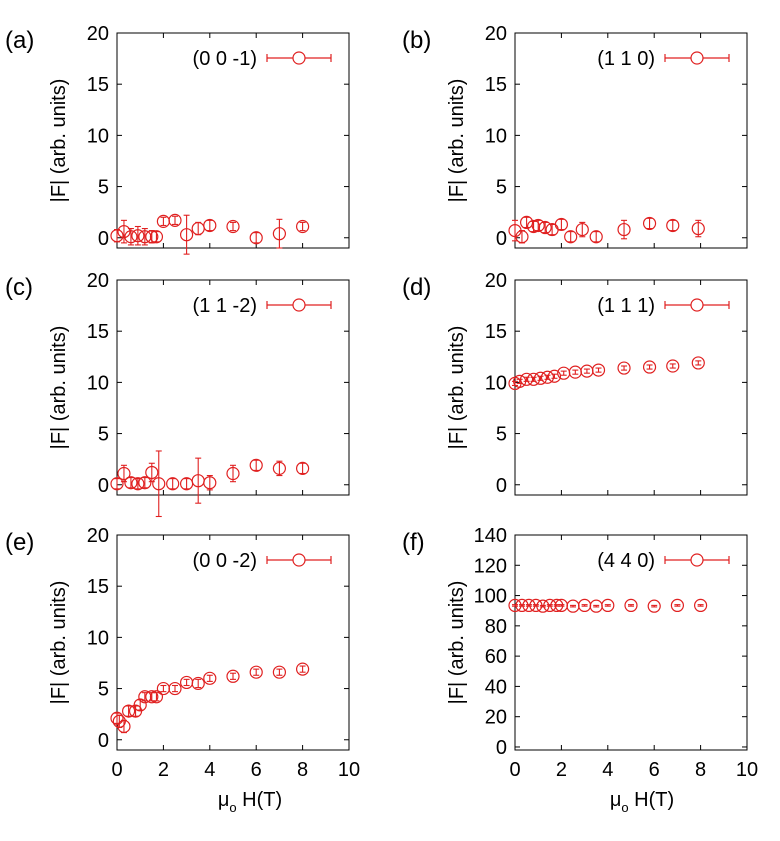 This screenshot has height=841, width=780. Describe the element at coordinates (19, 40) in the screenshot. I see `panel-label: (a)` at that location.